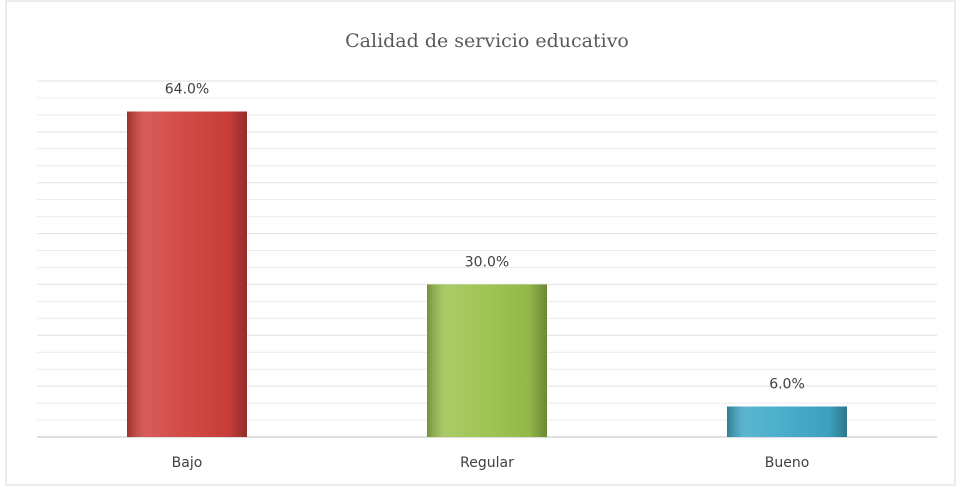 Image resolution: width=956 pixels, height=486 pixels. What do you see at coordinates (787, 384) in the screenshot?
I see `data-label: 6.0%` at bounding box center [787, 384].